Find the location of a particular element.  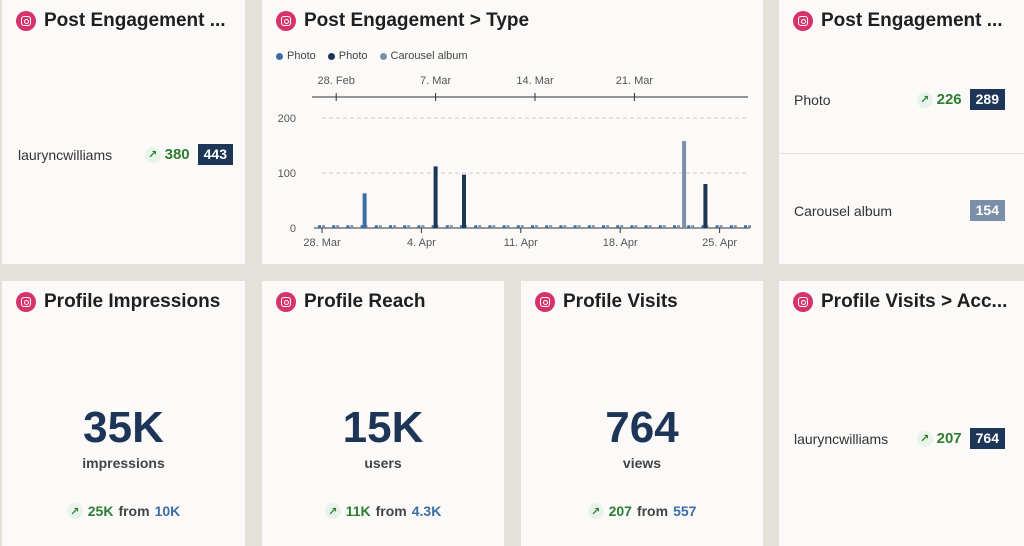

x-tick-label: 4. Apr is located at coordinates (421, 243).